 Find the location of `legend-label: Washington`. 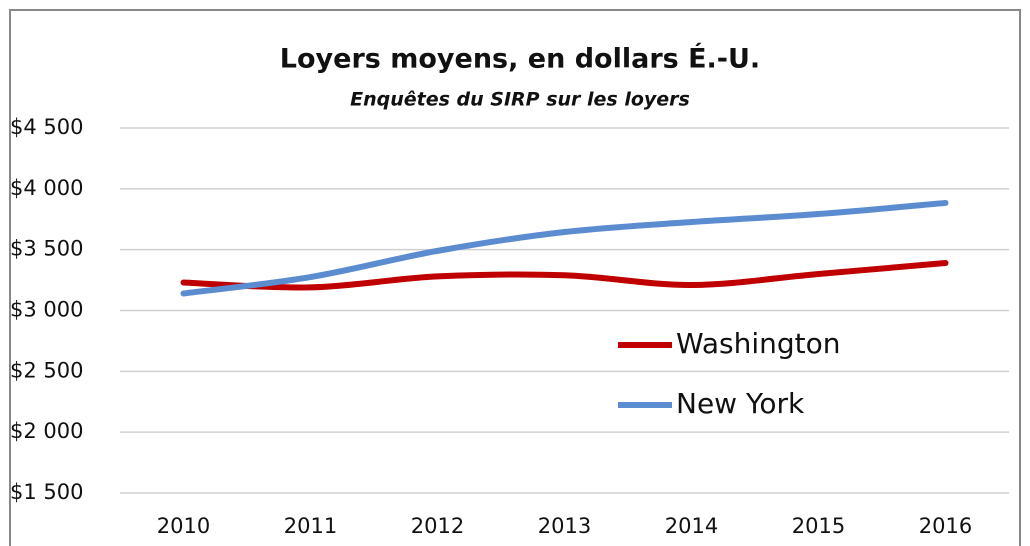

legend-label: Washington is located at coordinates (758, 343).